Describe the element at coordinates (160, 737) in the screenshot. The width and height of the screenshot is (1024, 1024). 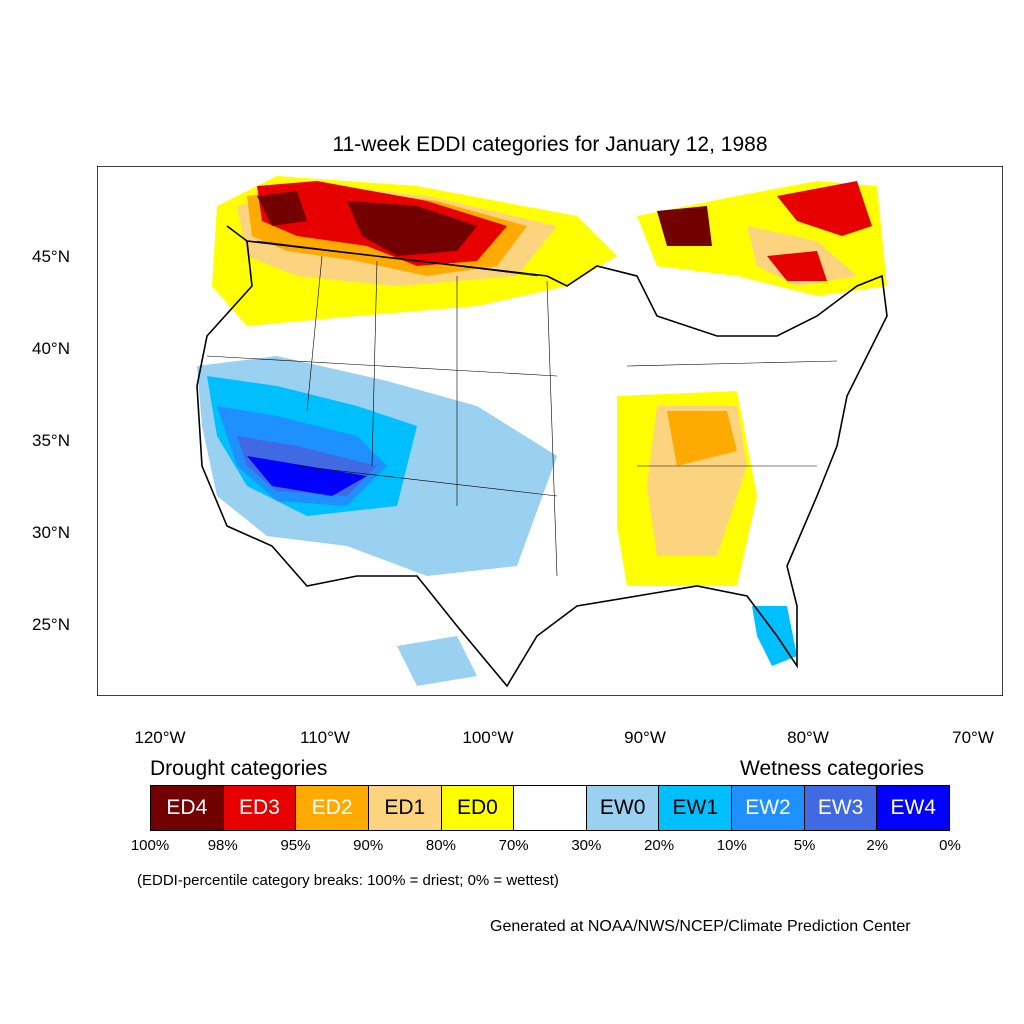
I see `lon-label-120: 120°W` at that location.